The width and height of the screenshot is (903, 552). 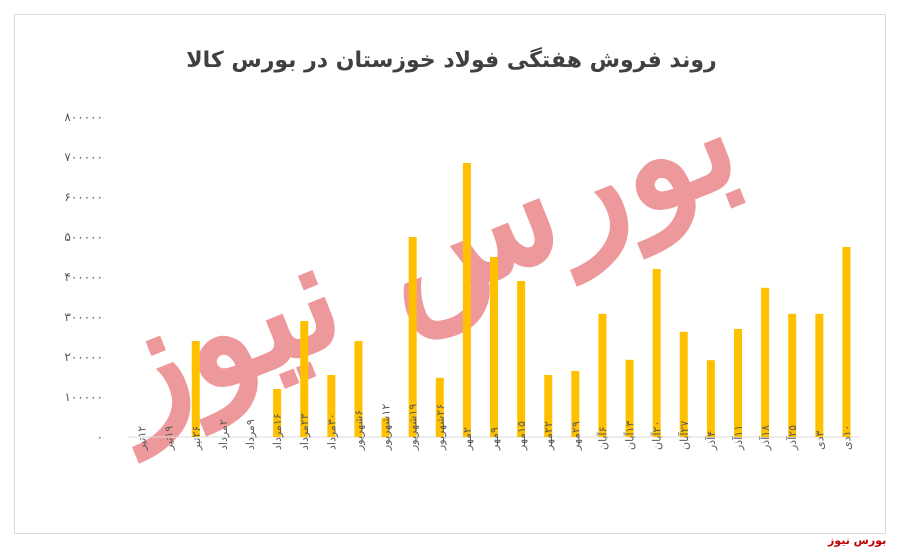 I want to click on x-tick-label: ۱۶مرداد, so click(x=277, y=431).